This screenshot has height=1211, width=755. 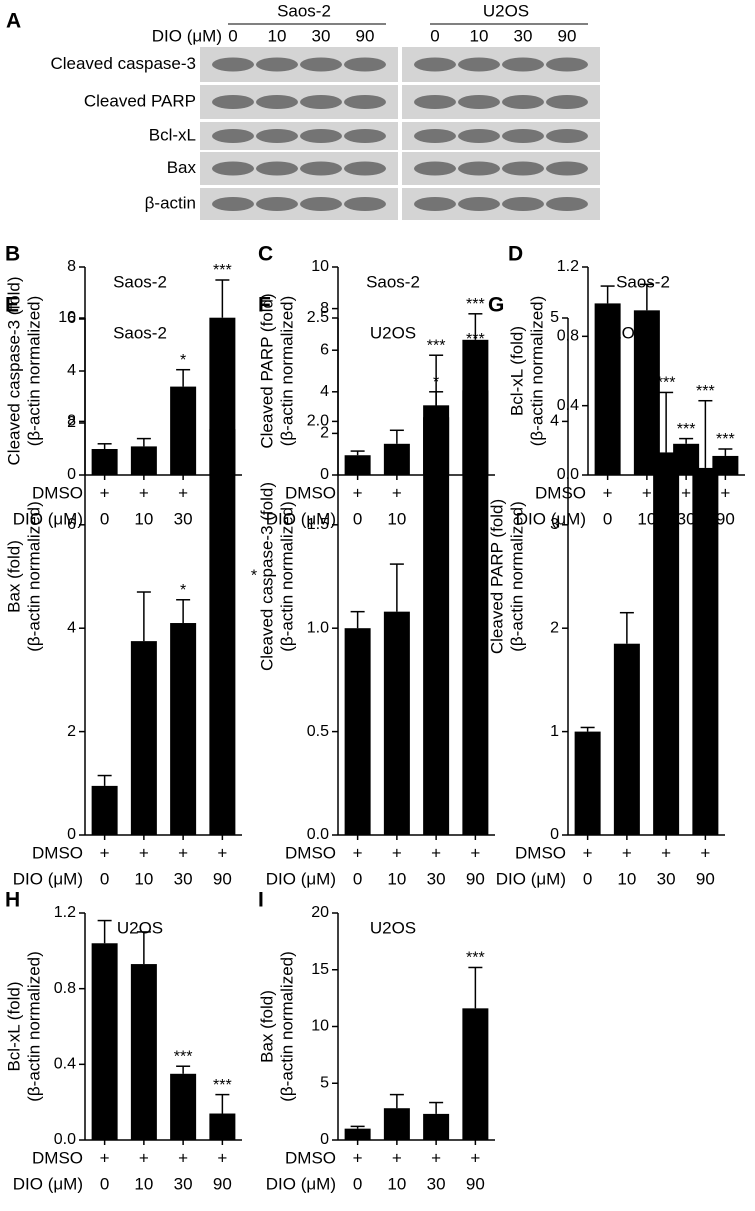 I want to click on y-tick-label: 1, so click(x=554, y=731).